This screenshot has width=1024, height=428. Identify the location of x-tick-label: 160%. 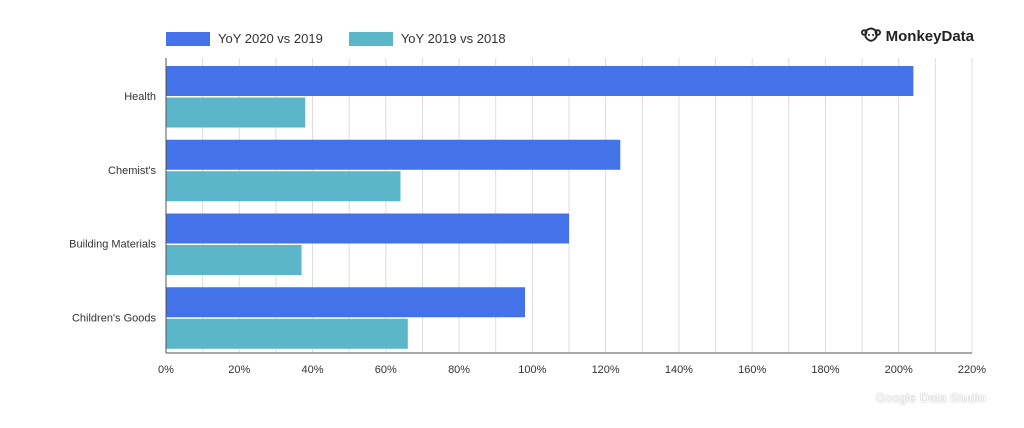
(752, 370).